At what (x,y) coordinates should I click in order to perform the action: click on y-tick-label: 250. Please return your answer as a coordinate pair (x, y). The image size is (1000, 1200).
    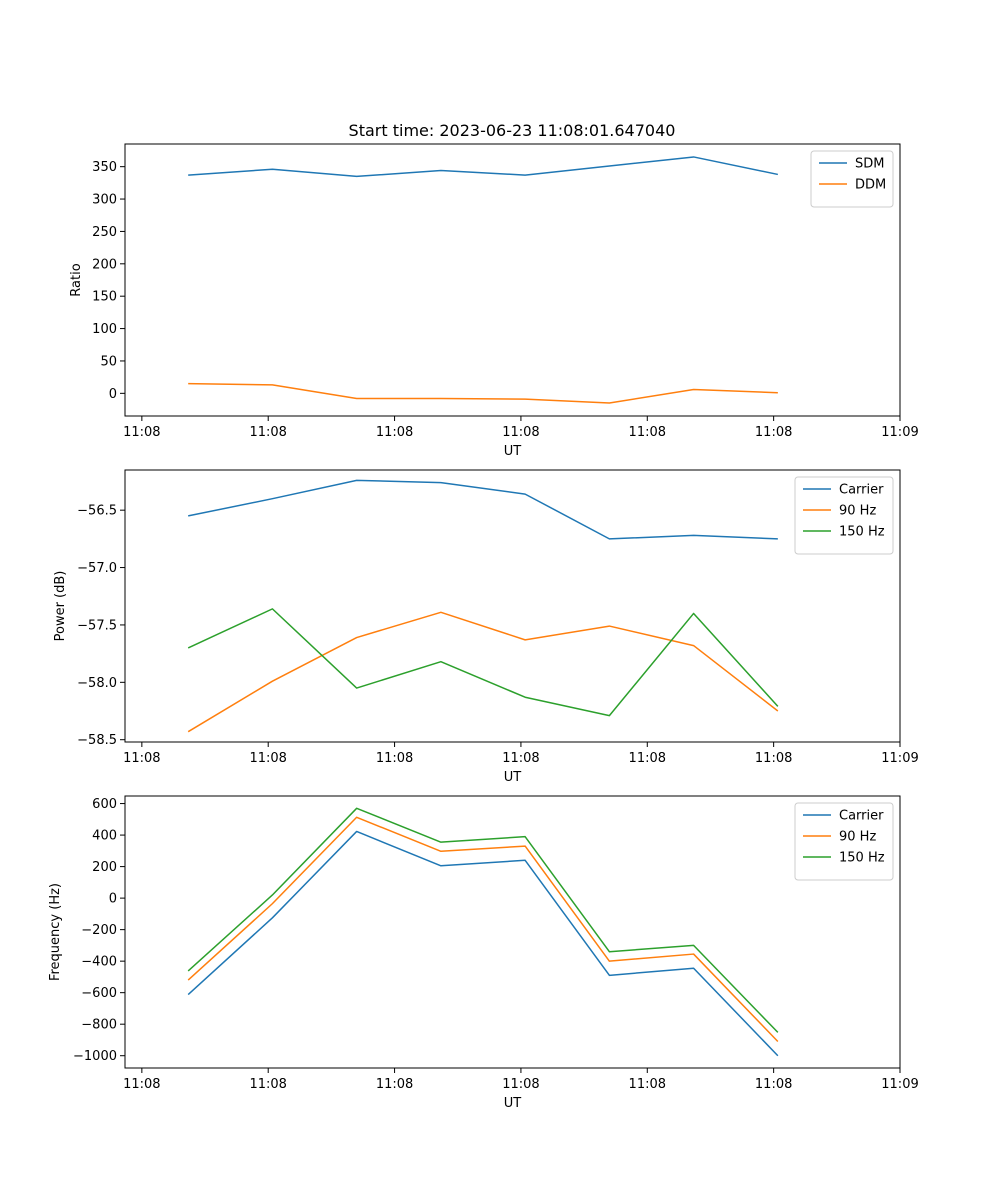
    Looking at the image, I should click on (104, 232).